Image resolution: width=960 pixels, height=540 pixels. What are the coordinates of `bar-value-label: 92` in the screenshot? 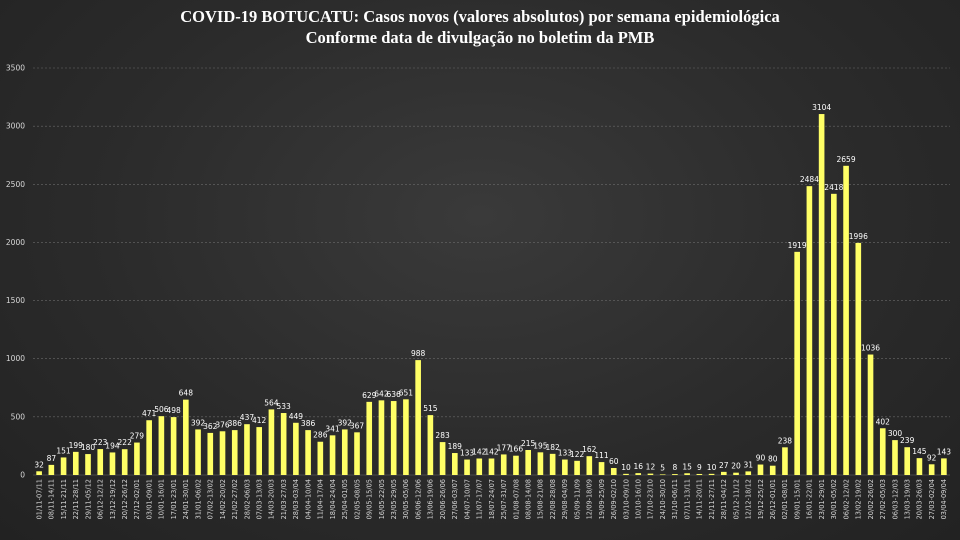 It's located at (932, 457).